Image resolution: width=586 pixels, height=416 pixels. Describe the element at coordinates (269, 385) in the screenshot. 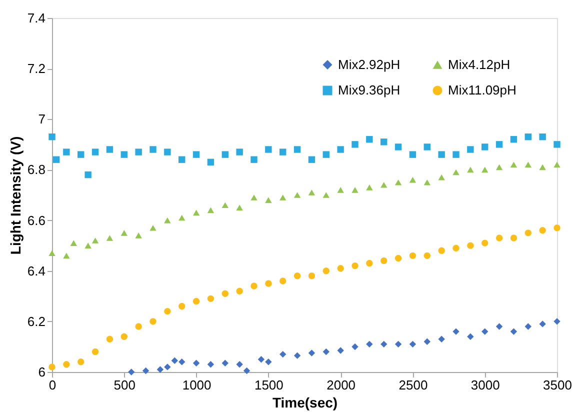

I see `x-tick-label: 1500` at that location.